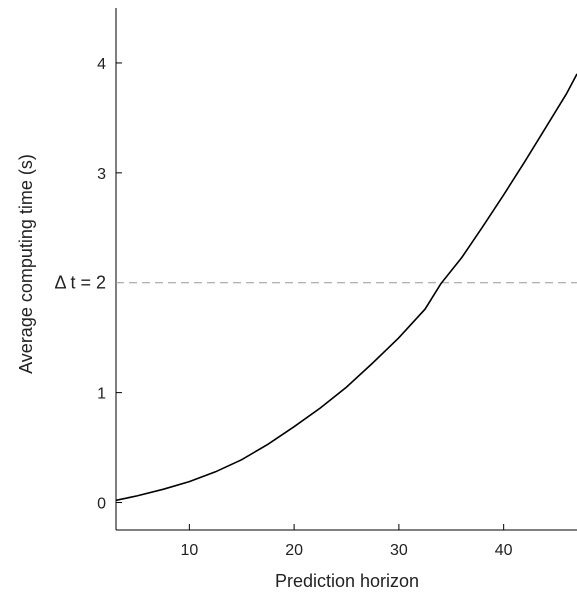 The width and height of the screenshot is (577, 595). Describe the element at coordinates (189, 550) in the screenshot. I see `x-tick-label: 10` at that location.